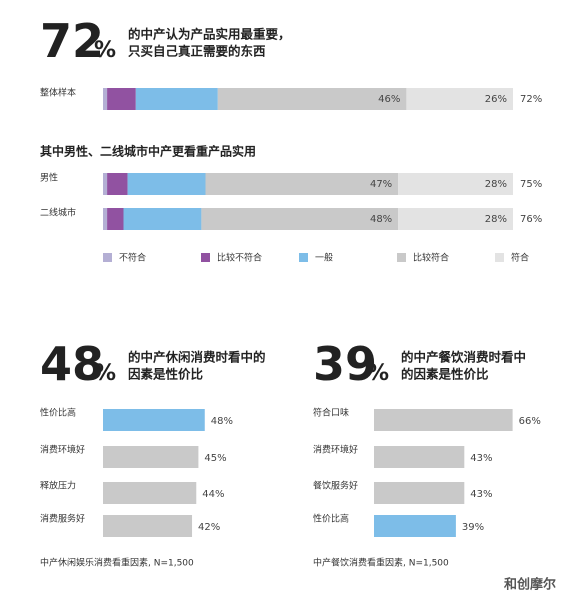 The height and width of the screenshot is (609, 576). Describe the element at coordinates (473, 527) in the screenshot. I see `value-label: 39%` at that location.